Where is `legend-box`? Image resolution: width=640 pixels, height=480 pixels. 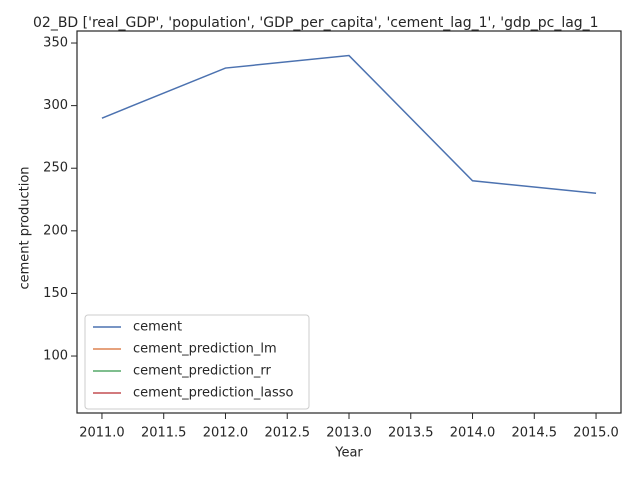 legend-box is located at coordinates (197, 362).